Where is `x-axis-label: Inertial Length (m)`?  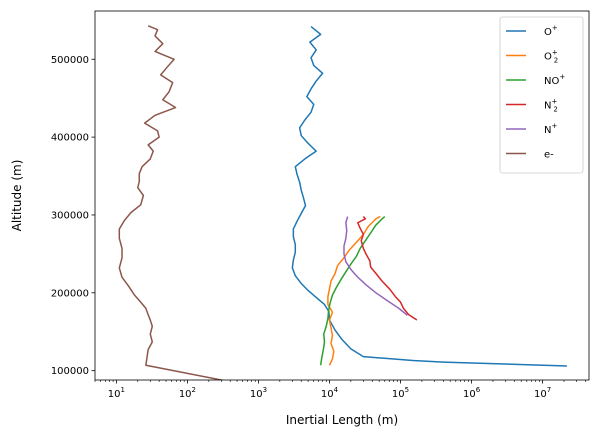 x-axis-label: Inertial Length (m) is located at coordinates (342, 420).